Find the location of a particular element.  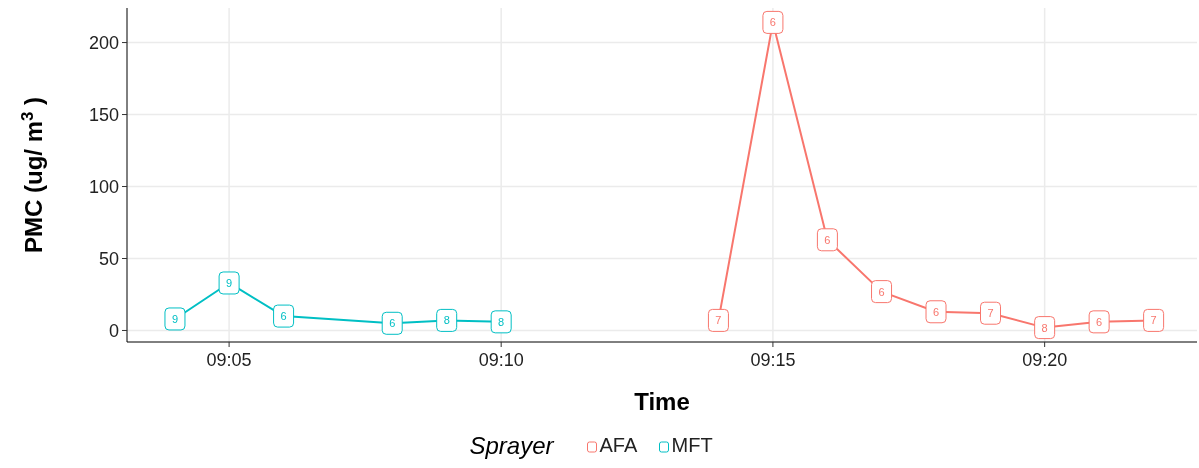

y-tick-label: 150 is located at coordinates (103, 114).